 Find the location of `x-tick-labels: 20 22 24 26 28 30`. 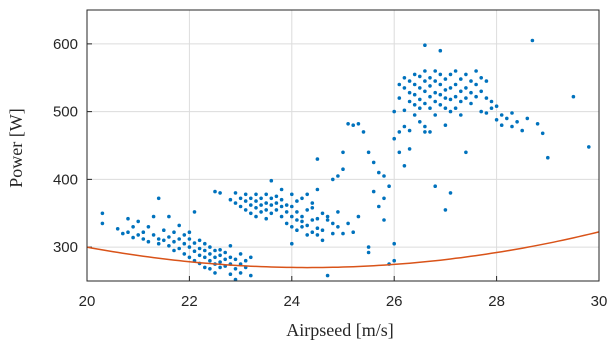

x-tick-labels: 20 22 24 26 28 30 is located at coordinates (343, 301).